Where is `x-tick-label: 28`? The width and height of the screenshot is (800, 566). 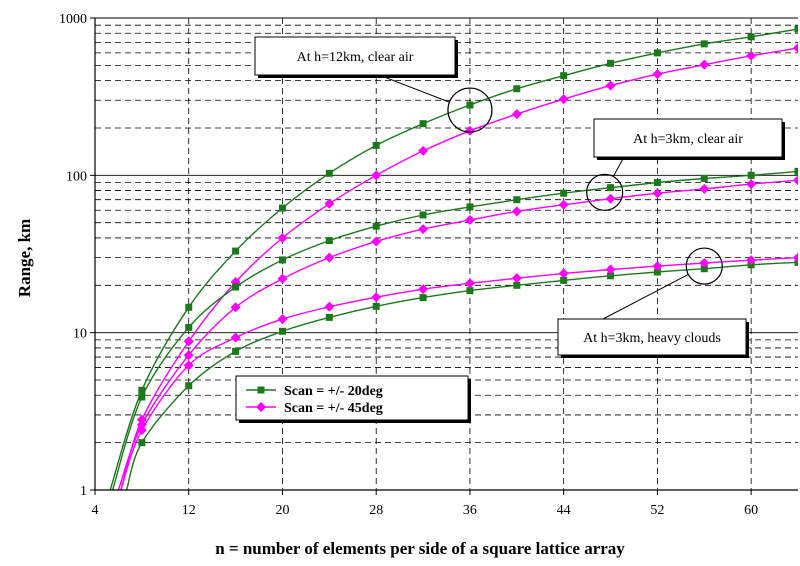 x-tick-label: 28 is located at coordinates (376, 510).